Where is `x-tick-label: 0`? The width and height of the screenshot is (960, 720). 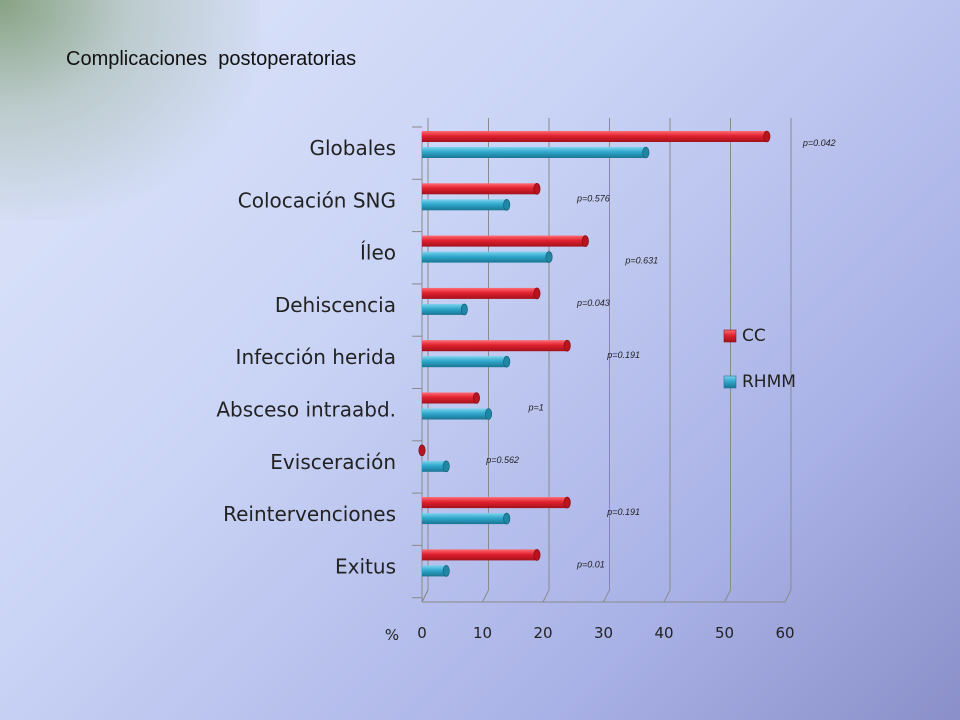 x-tick-label: 0 is located at coordinates (422, 633).